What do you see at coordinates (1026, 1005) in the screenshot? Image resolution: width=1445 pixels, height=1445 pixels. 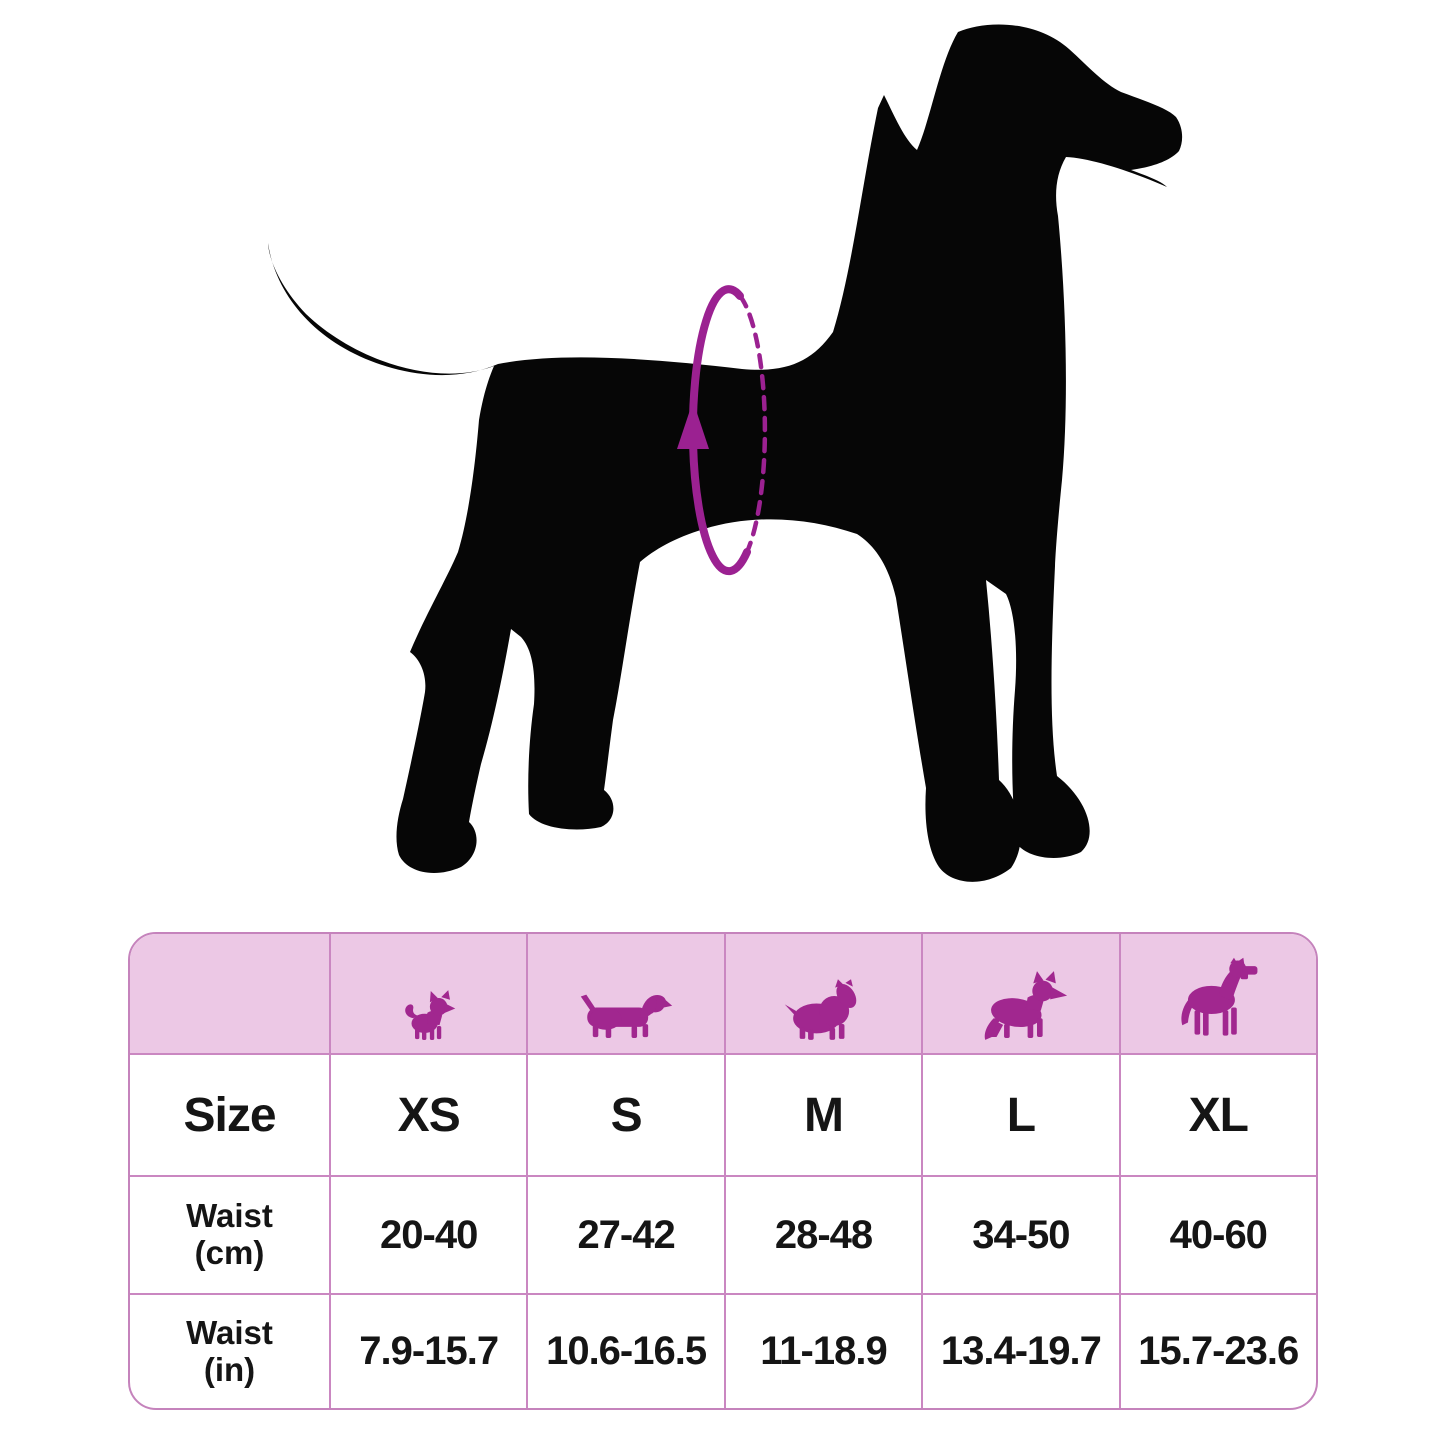 I see `german-shepherd-icon` at bounding box center [1026, 1005].